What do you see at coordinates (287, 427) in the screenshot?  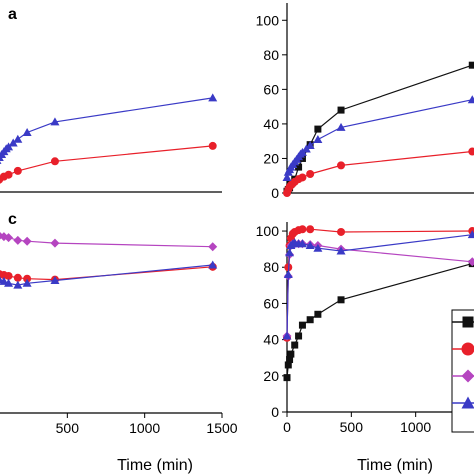 I see `x-tick-label: 0` at bounding box center [287, 427].